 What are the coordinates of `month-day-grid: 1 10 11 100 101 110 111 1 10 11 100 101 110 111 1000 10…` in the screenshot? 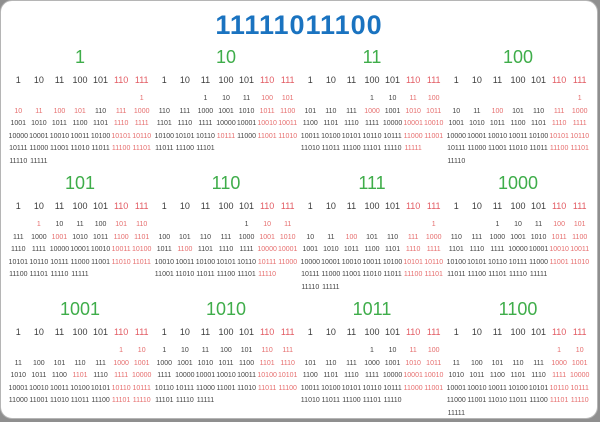 It's located at (372, 115).